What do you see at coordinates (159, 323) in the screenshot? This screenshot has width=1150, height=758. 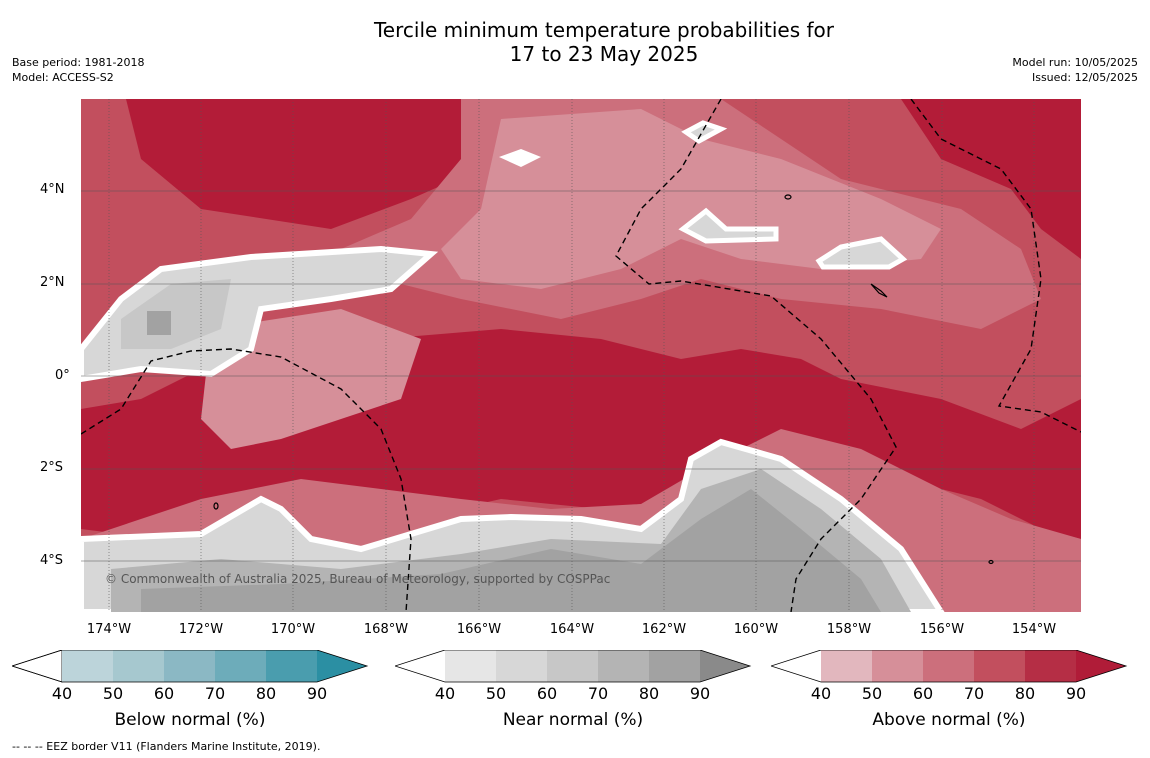 I see `near-normal-spot` at bounding box center [159, 323].